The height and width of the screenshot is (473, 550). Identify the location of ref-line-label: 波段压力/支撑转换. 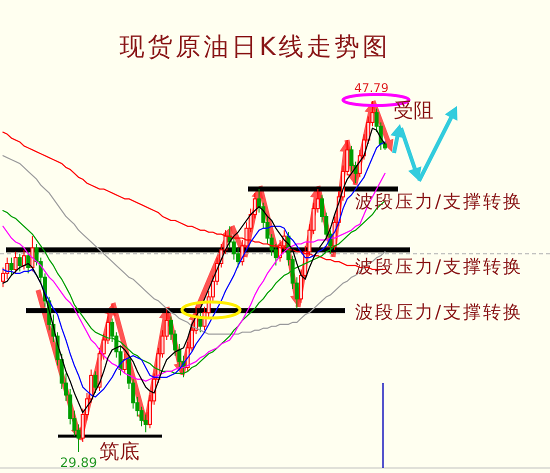
(439, 313).